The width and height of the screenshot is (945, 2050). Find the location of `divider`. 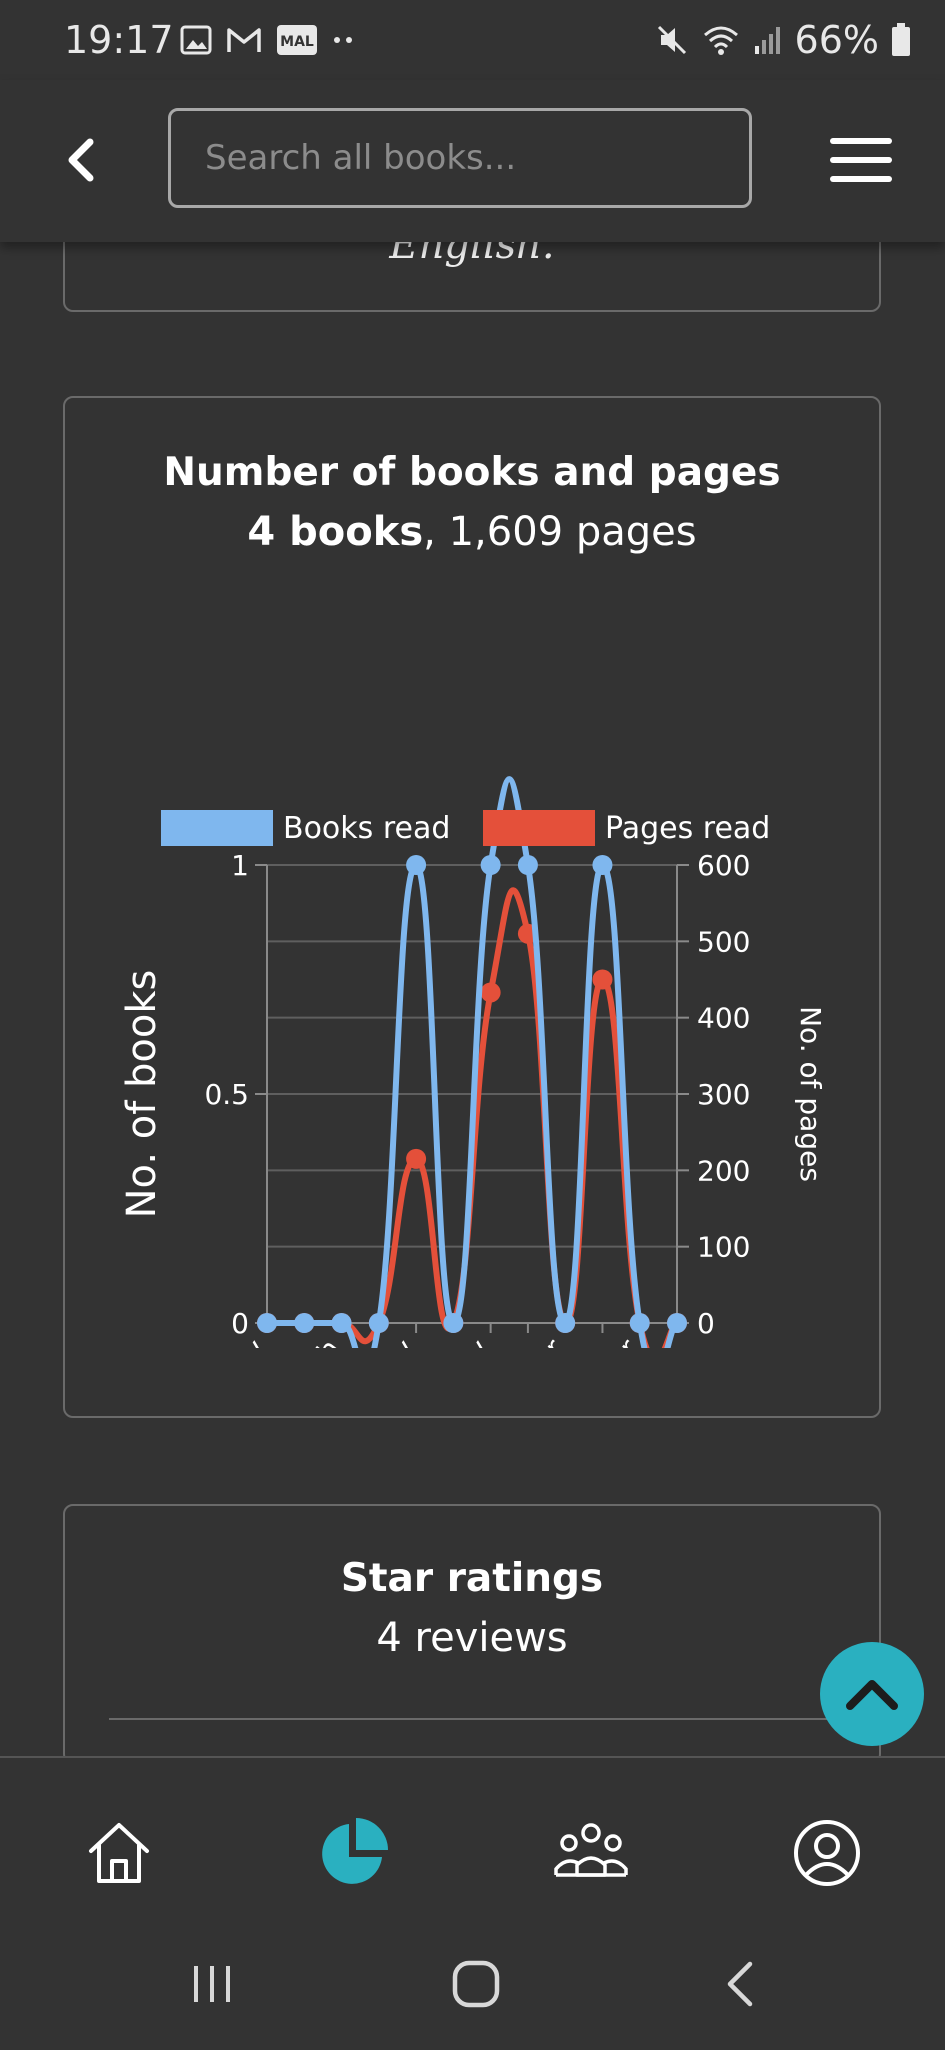

divider is located at coordinates (472, 1719).